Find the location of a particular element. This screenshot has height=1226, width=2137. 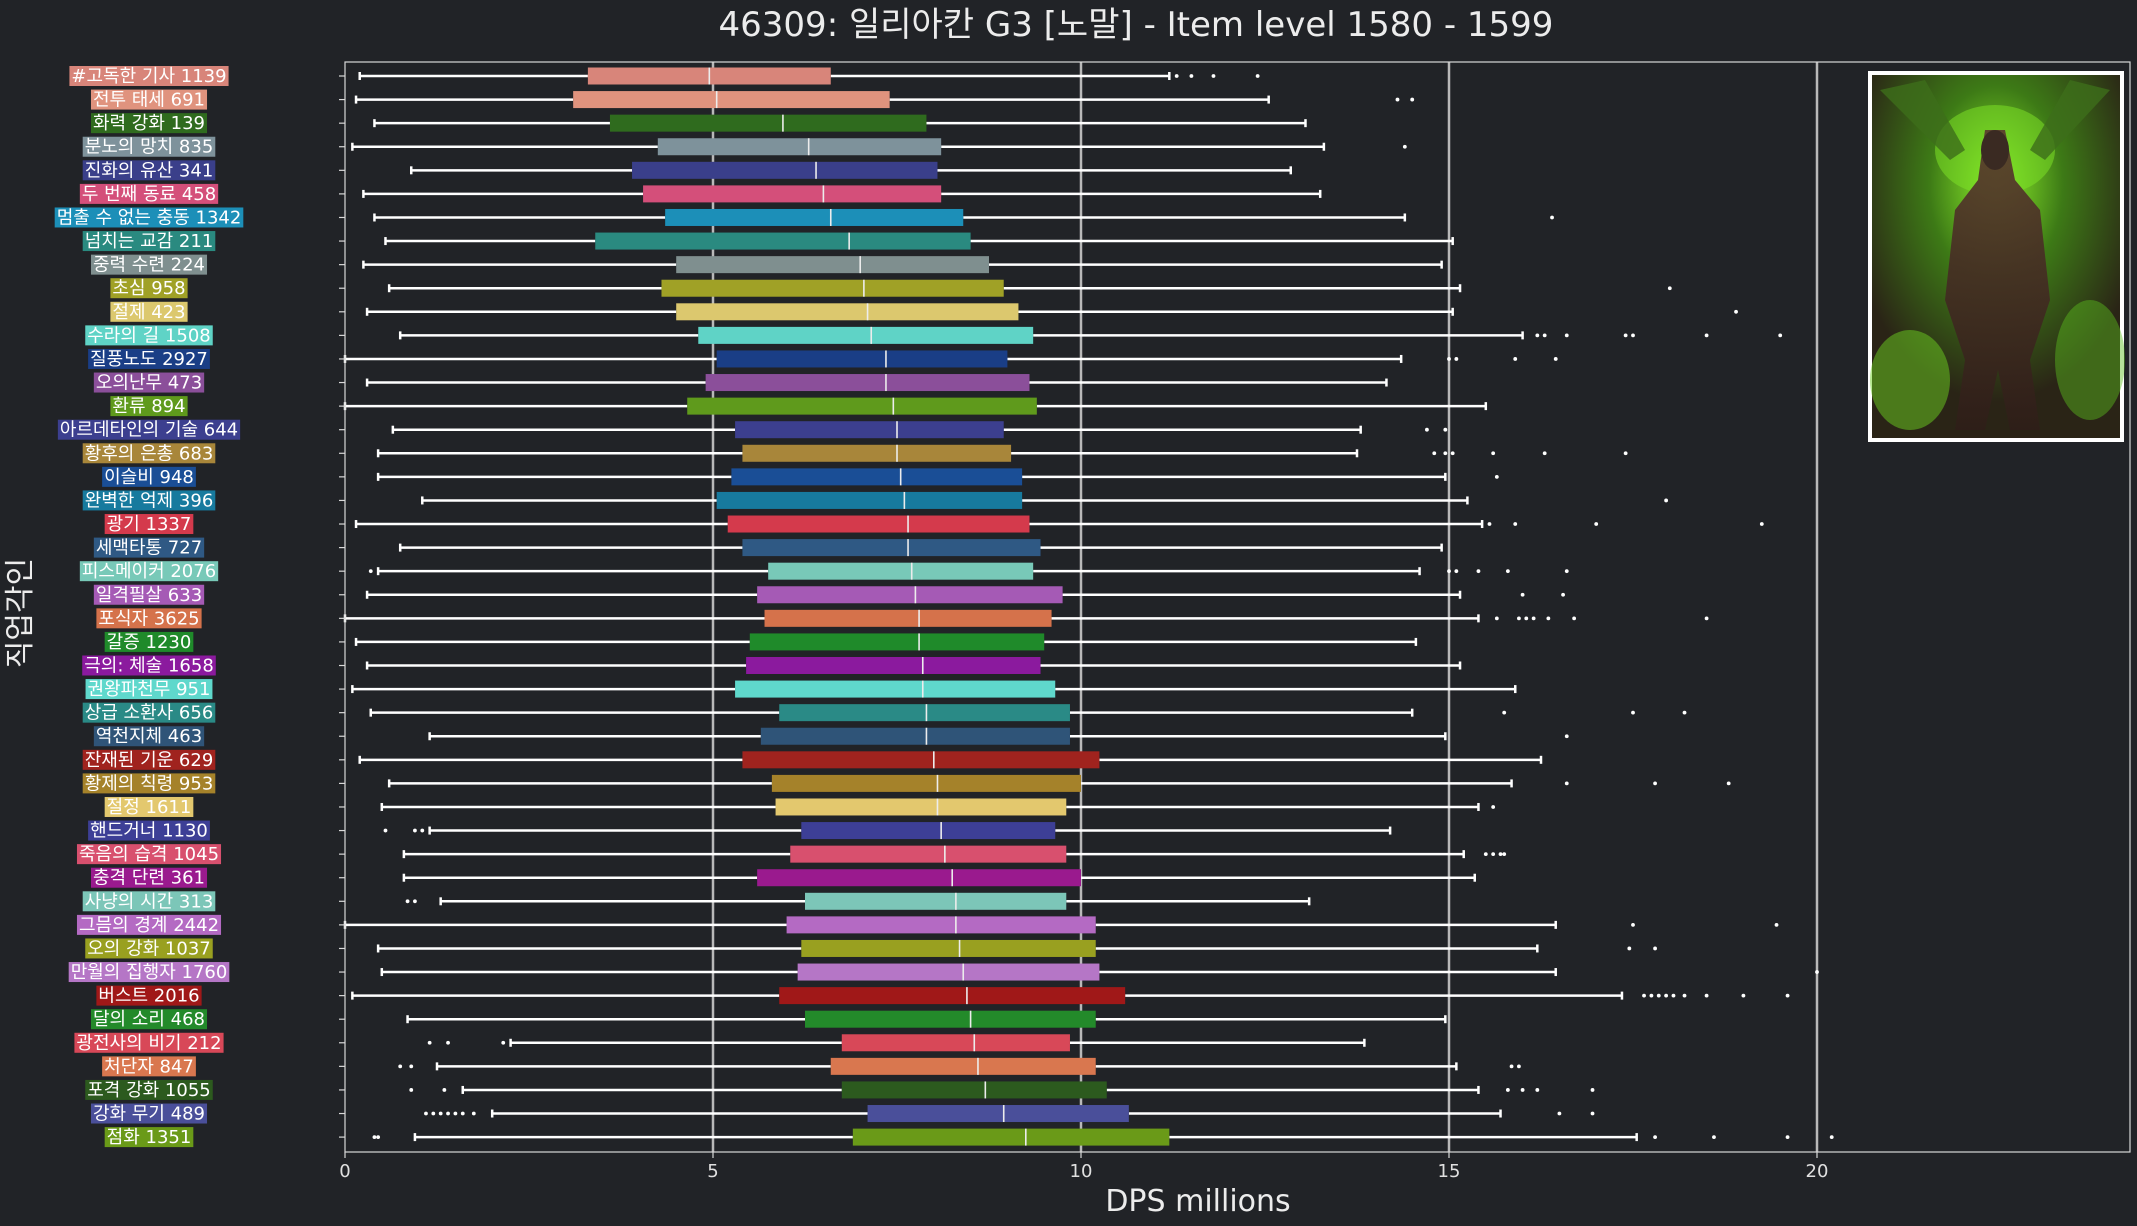

category-label: 충격 단련 361 is located at coordinates (149, 878).